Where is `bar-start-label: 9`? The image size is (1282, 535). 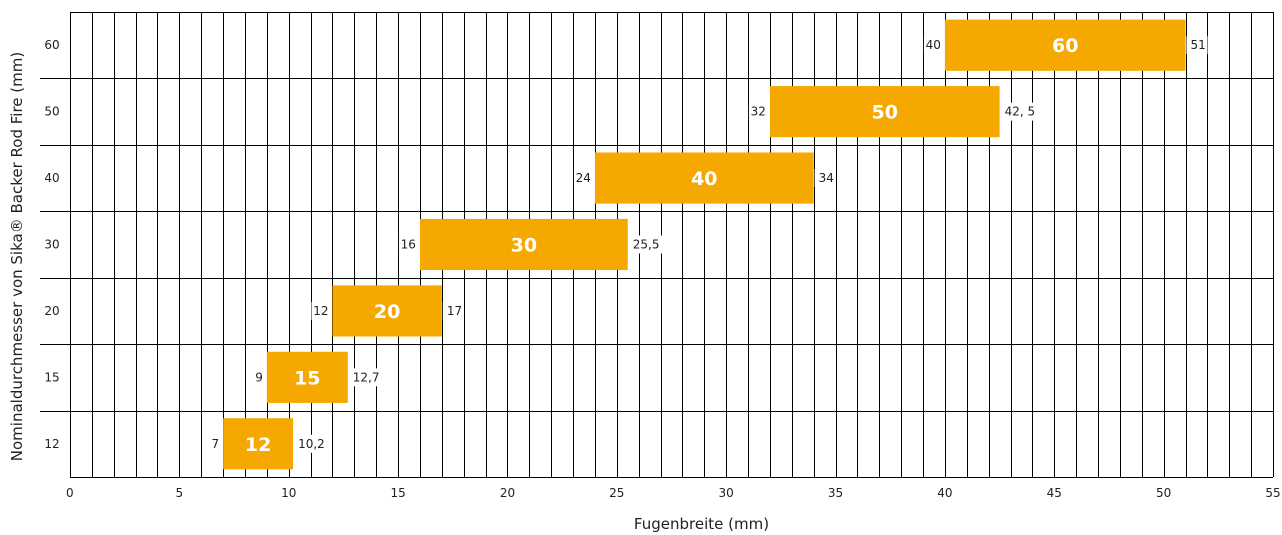
bar-start-label: 9 is located at coordinates (259, 377).